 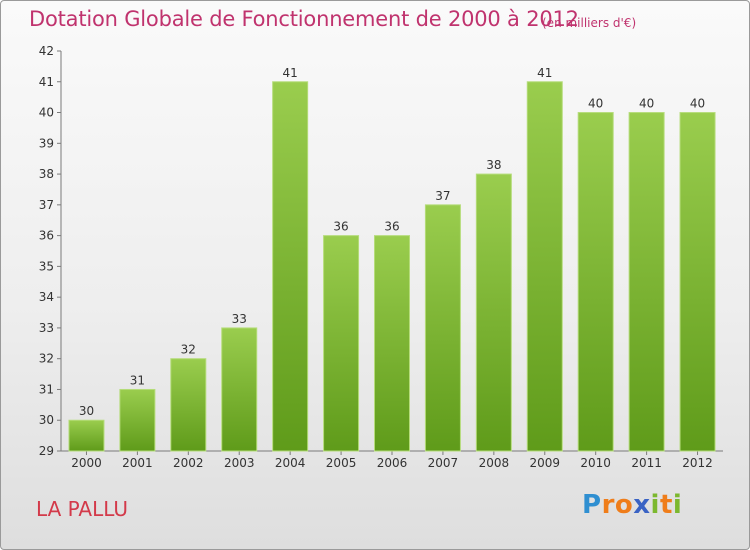 I want to click on data-label-2005: 36, so click(x=340, y=227).